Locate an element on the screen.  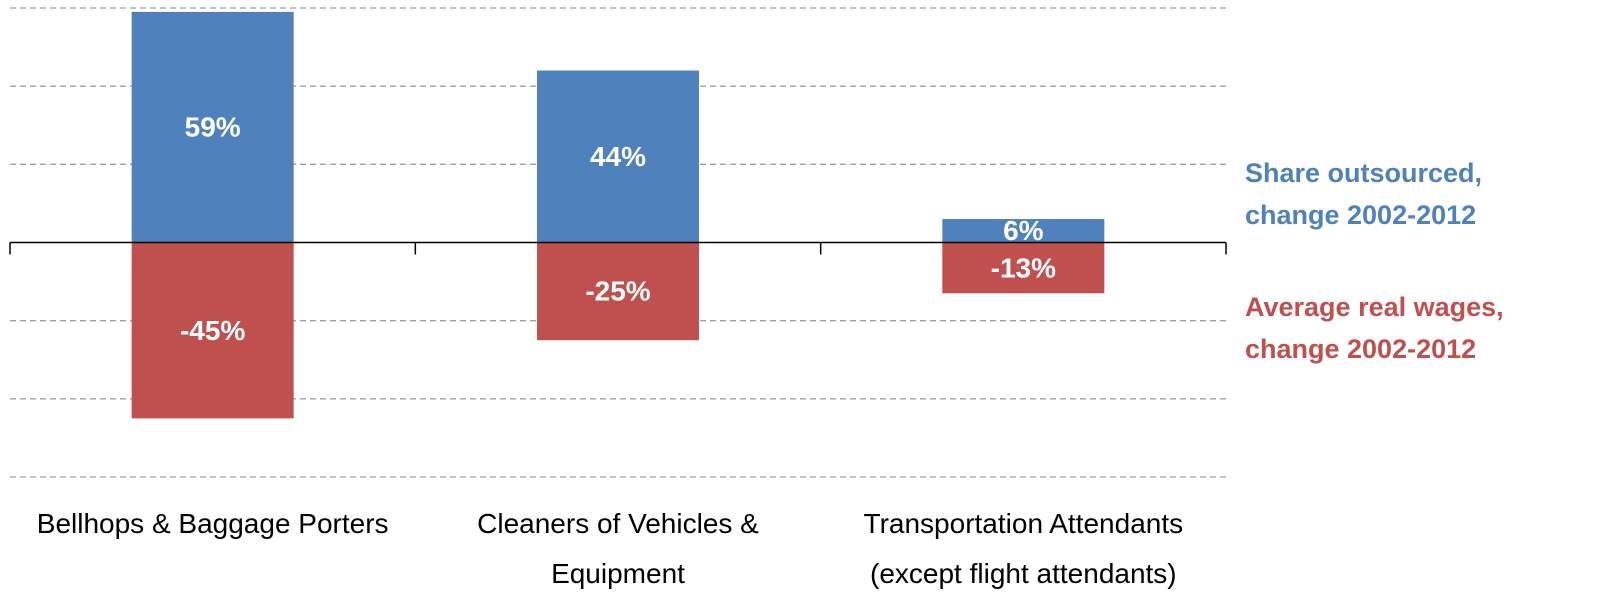
value-label: -13% is located at coordinates (1023, 267).